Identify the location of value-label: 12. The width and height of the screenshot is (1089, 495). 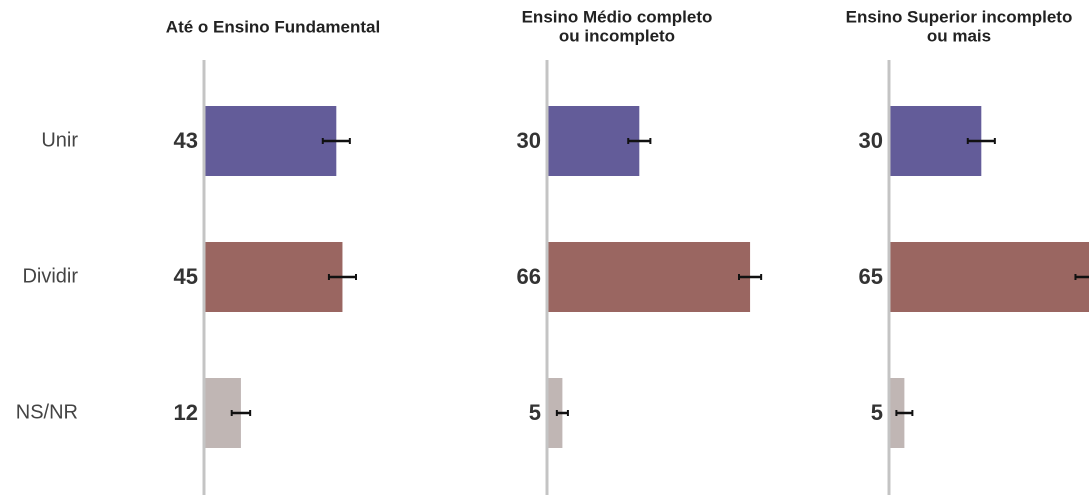
(186, 412).